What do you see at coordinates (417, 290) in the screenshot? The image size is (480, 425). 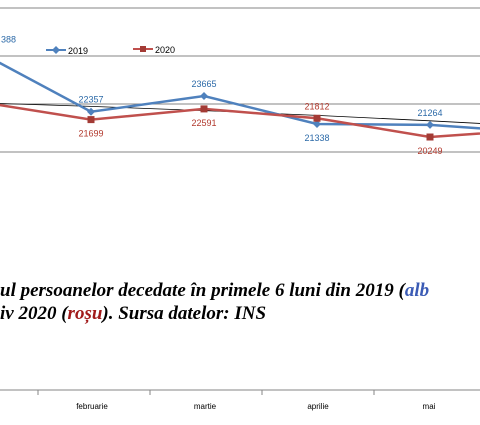 I see `caption-color-word-blue: alb` at bounding box center [417, 290].